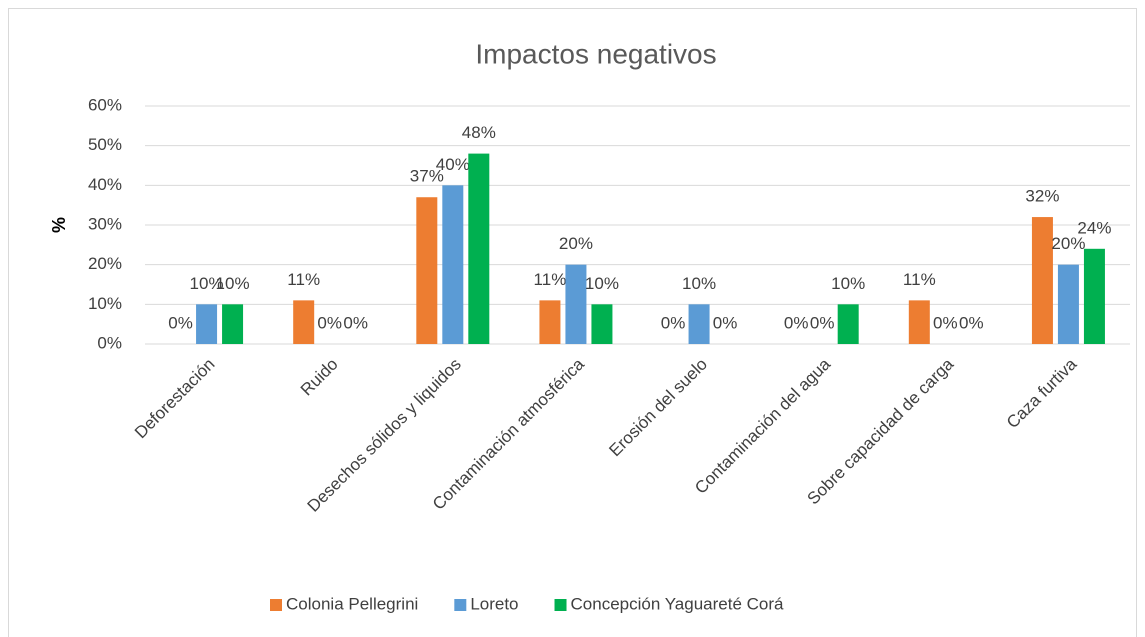 This screenshot has width=1145, height=637. I want to click on y-tick-label: 60%, so click(105, 104).